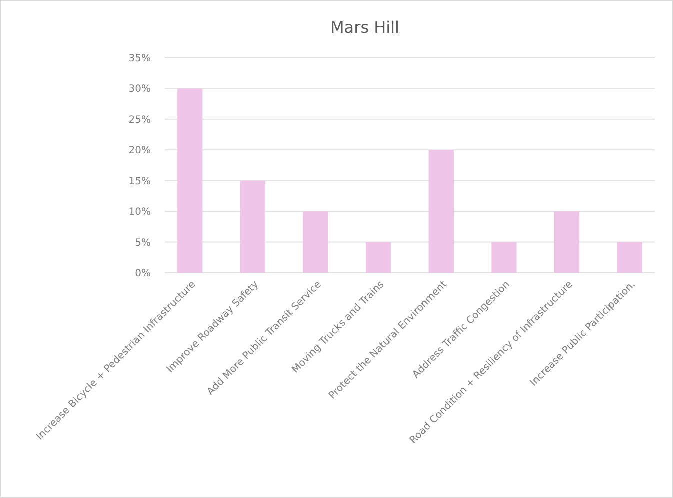 The image size is (673, 498). What do you see at coordinates (143, 243) in the screenshot?
I see `y-tick-label: 5%` at bounding box center [143, 243].